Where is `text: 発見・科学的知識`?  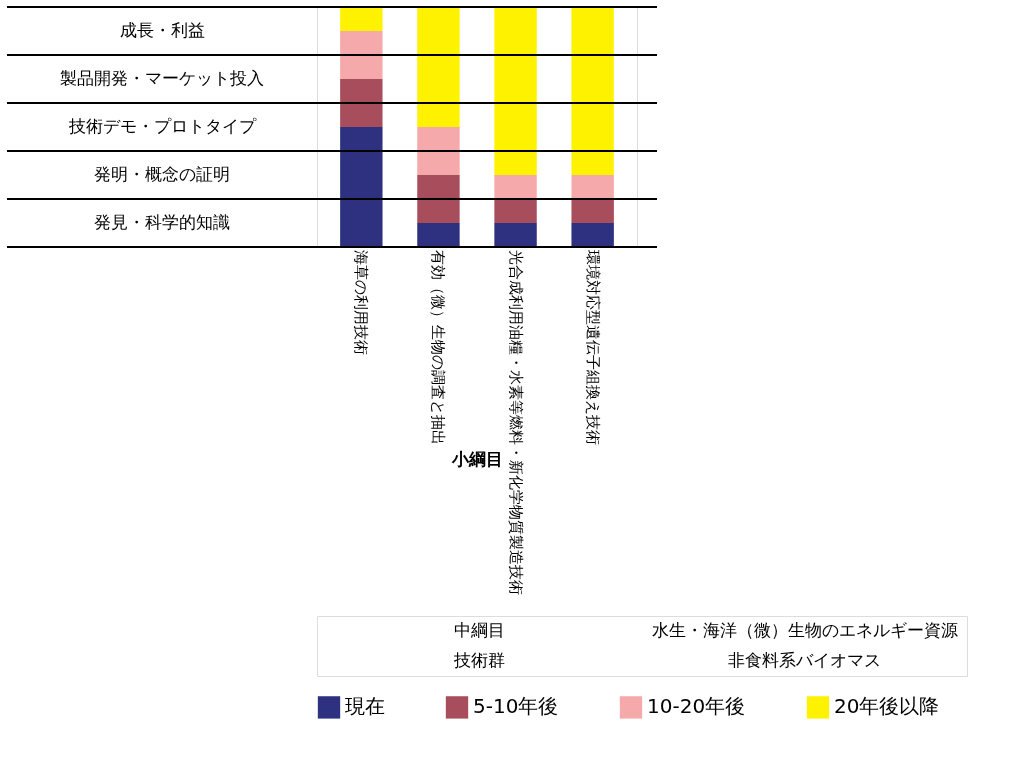 text: 発見・科学的知識 is located at coordinates (162, 222).